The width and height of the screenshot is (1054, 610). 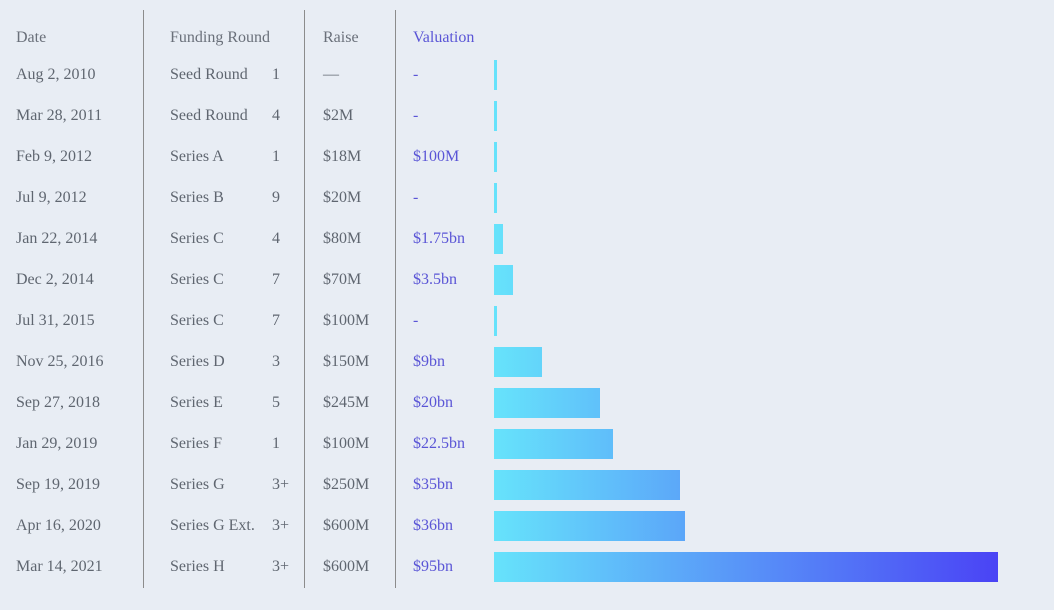 I want to click on table-row: Aug 2, 2010 Seed Round 1 — -, so click(x=527, y=78).